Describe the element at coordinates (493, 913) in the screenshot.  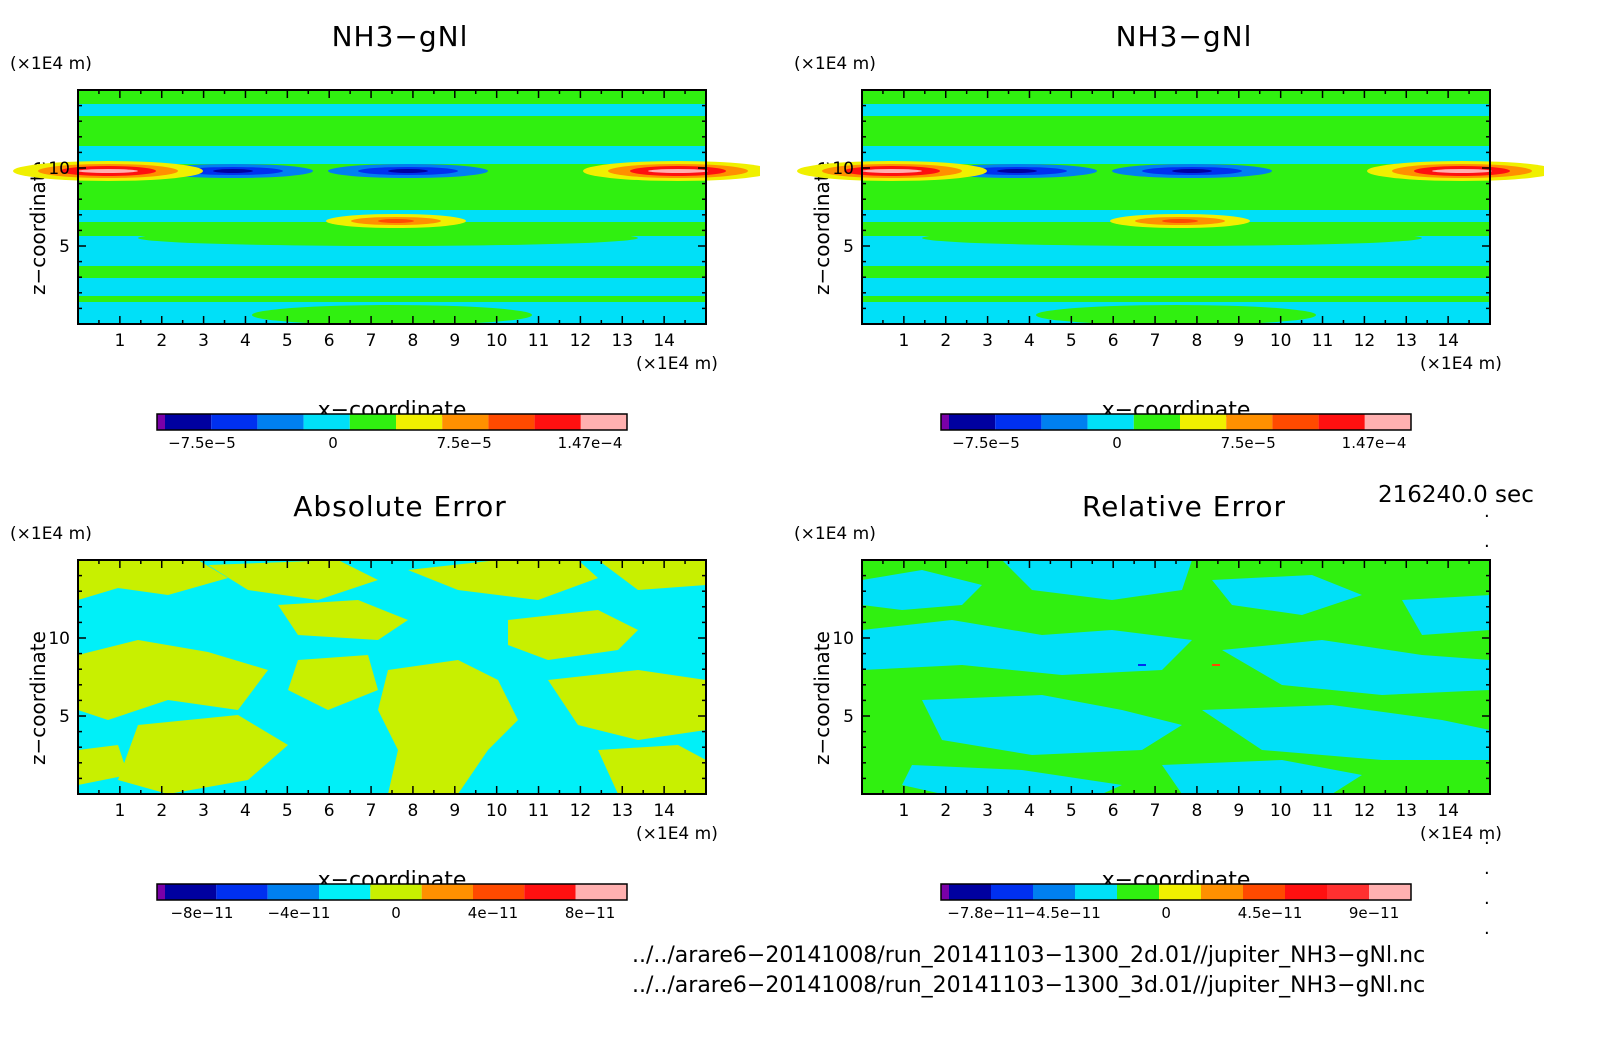
I see `colorbar-label: 4e−11` at that location.